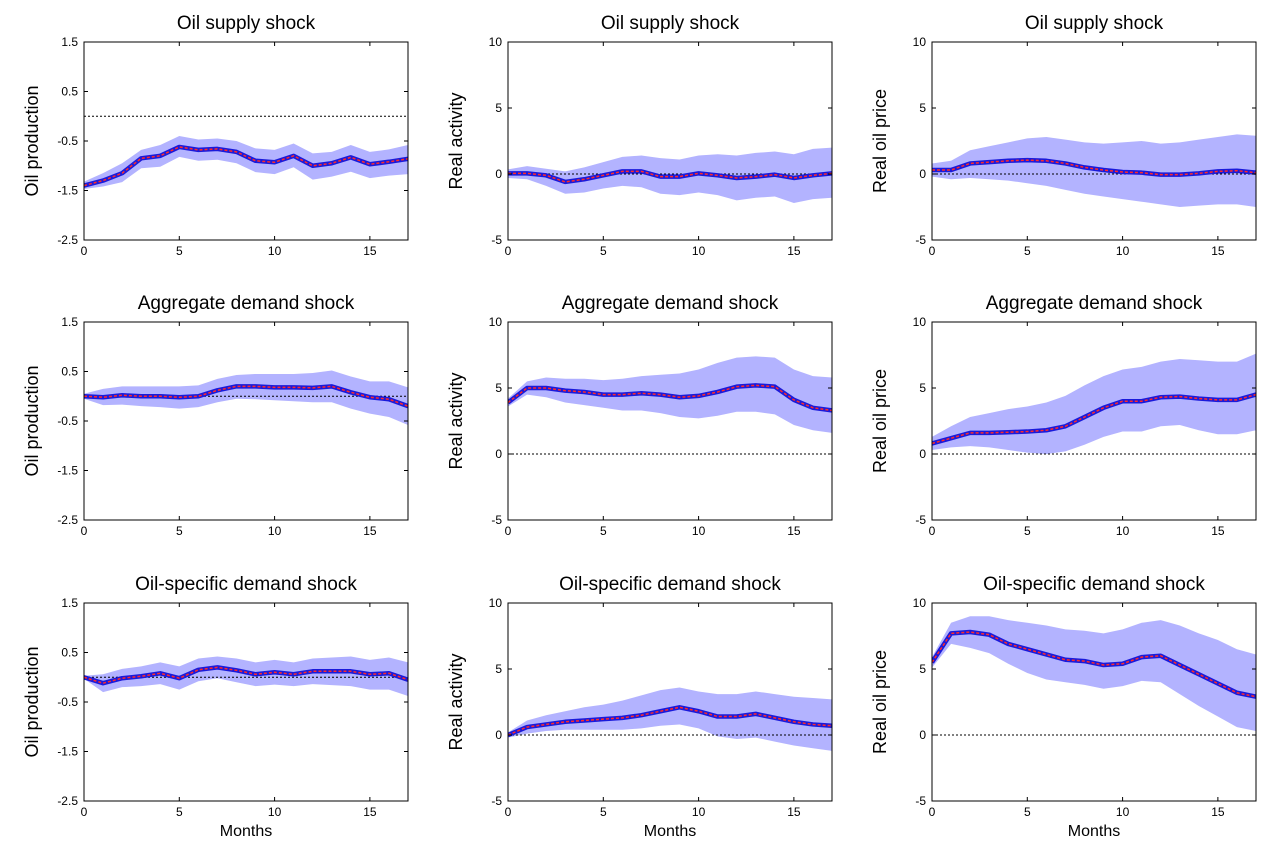 The height and width of the screenshot is (856, 1286). I want to click on x-axis-label: Months, so click(1094, 831).